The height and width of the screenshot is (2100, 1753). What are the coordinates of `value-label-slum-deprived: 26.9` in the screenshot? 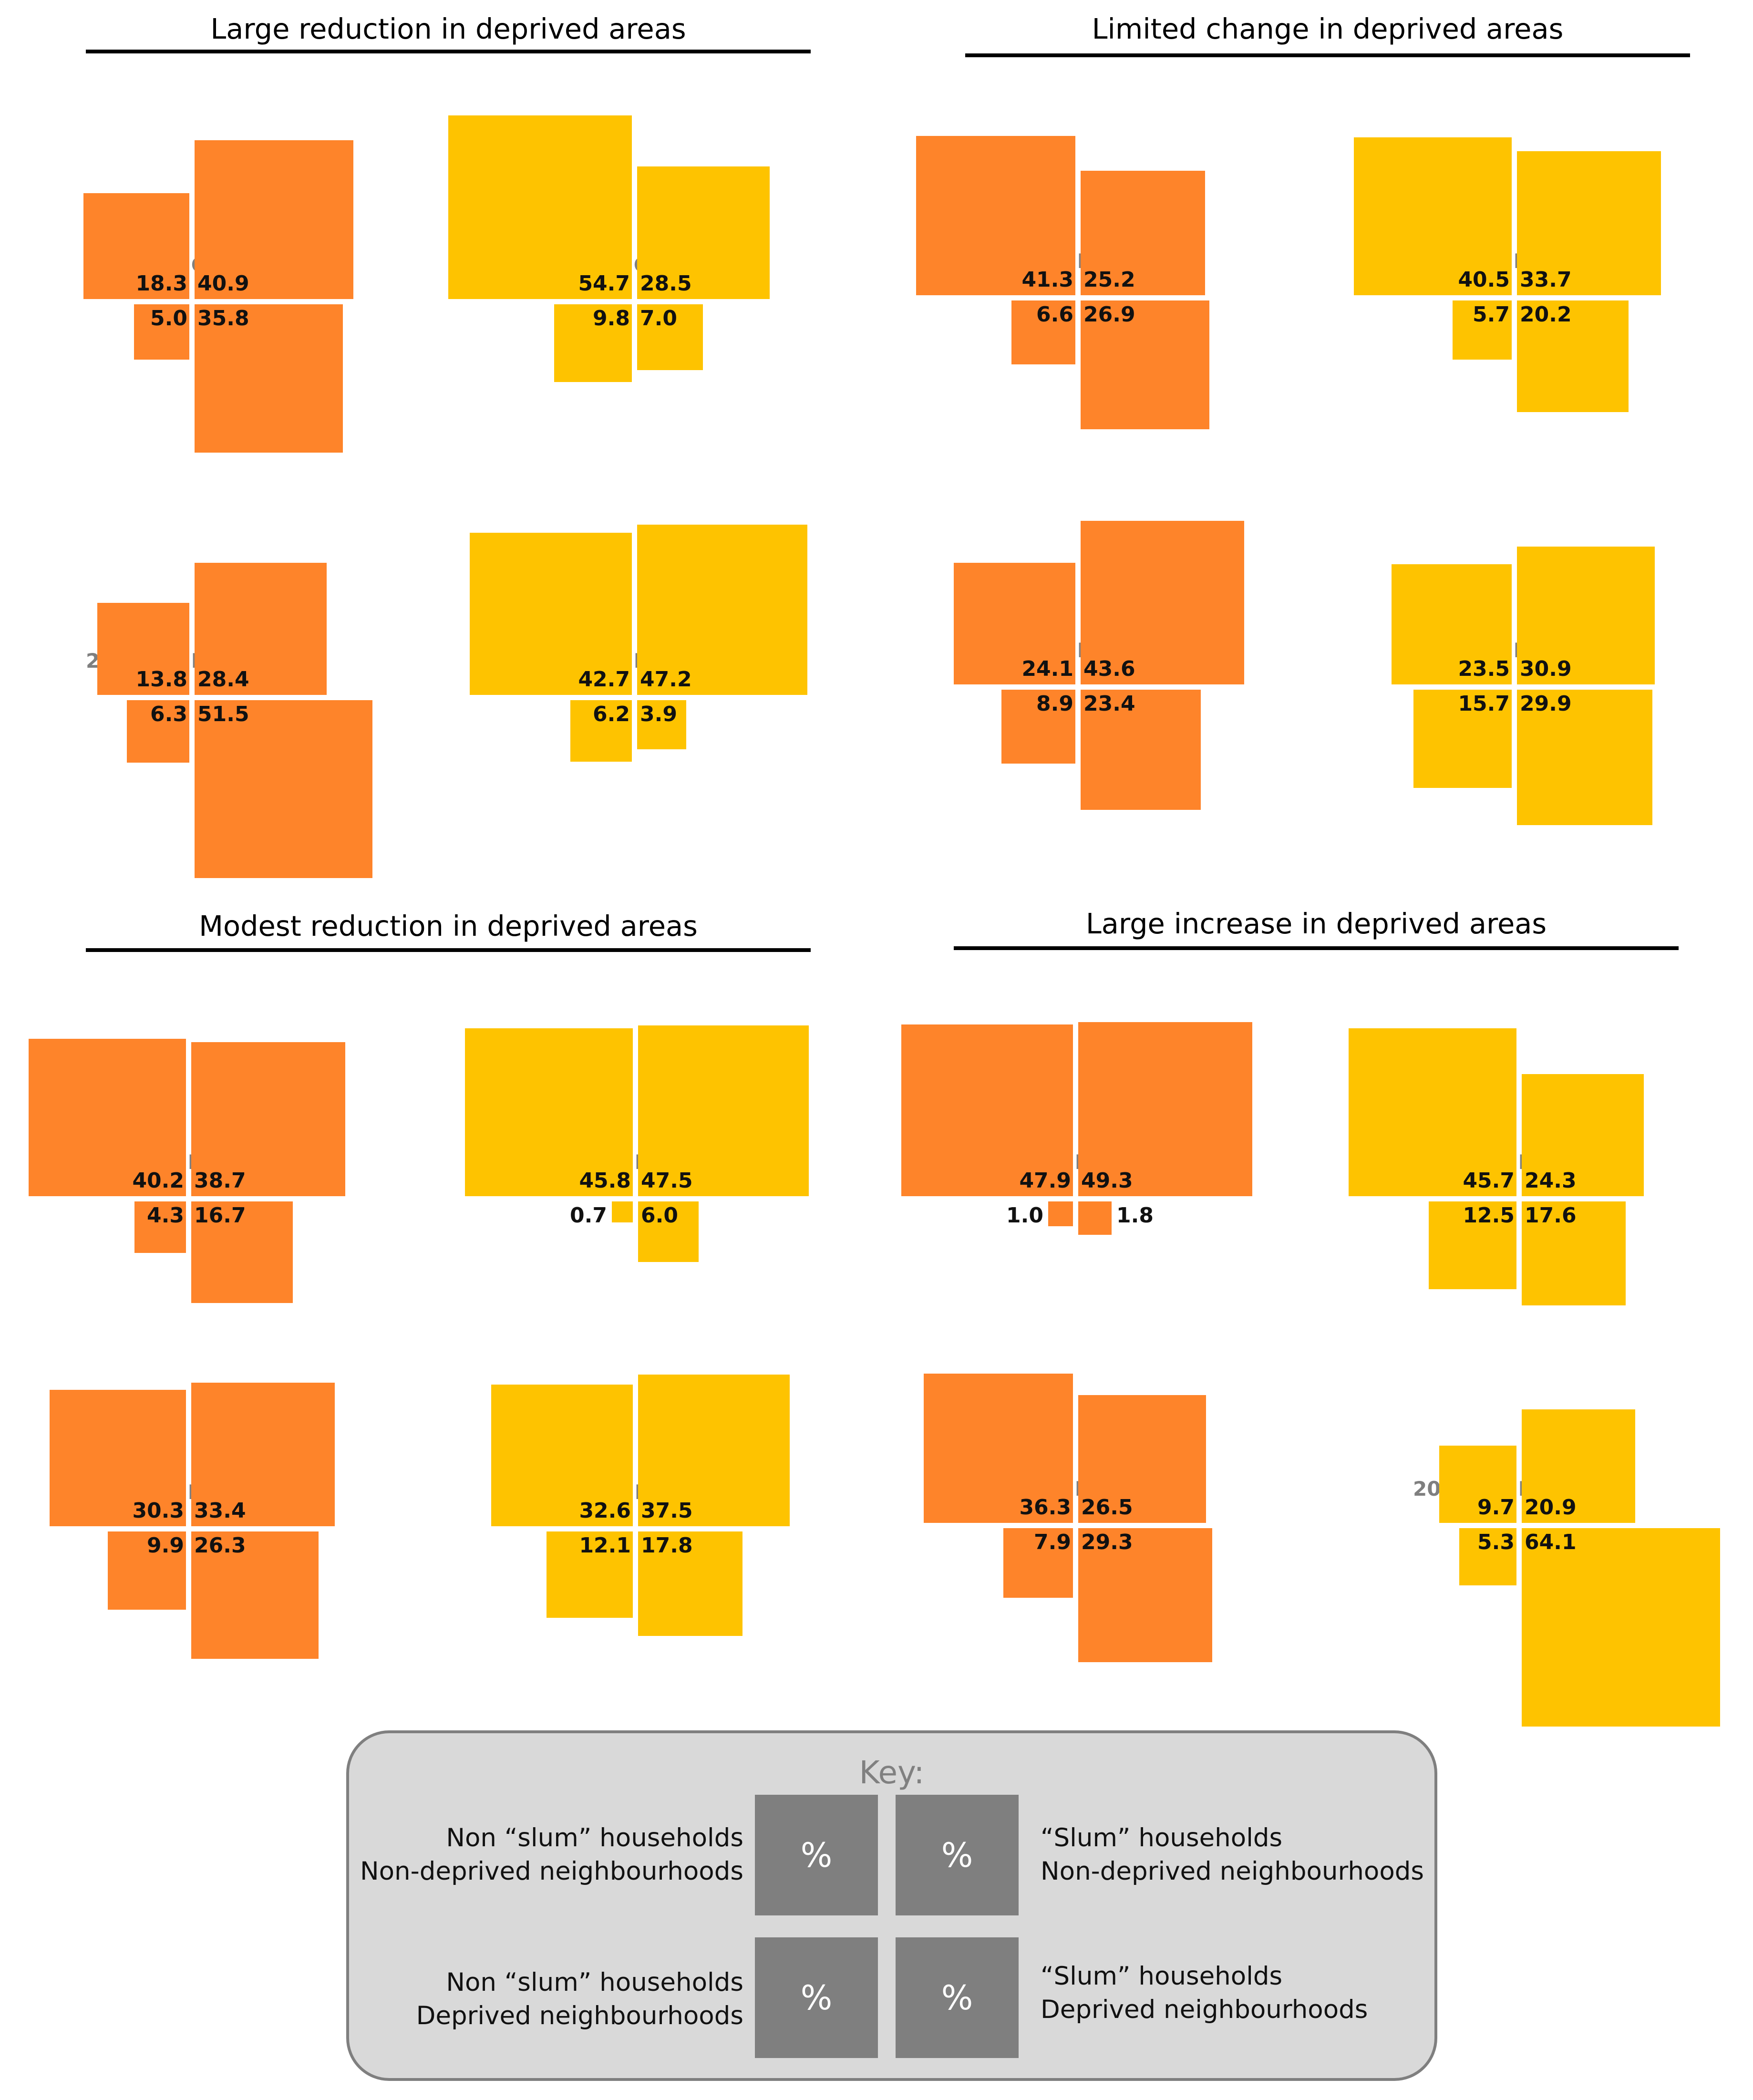 It's located at (1109, 314).